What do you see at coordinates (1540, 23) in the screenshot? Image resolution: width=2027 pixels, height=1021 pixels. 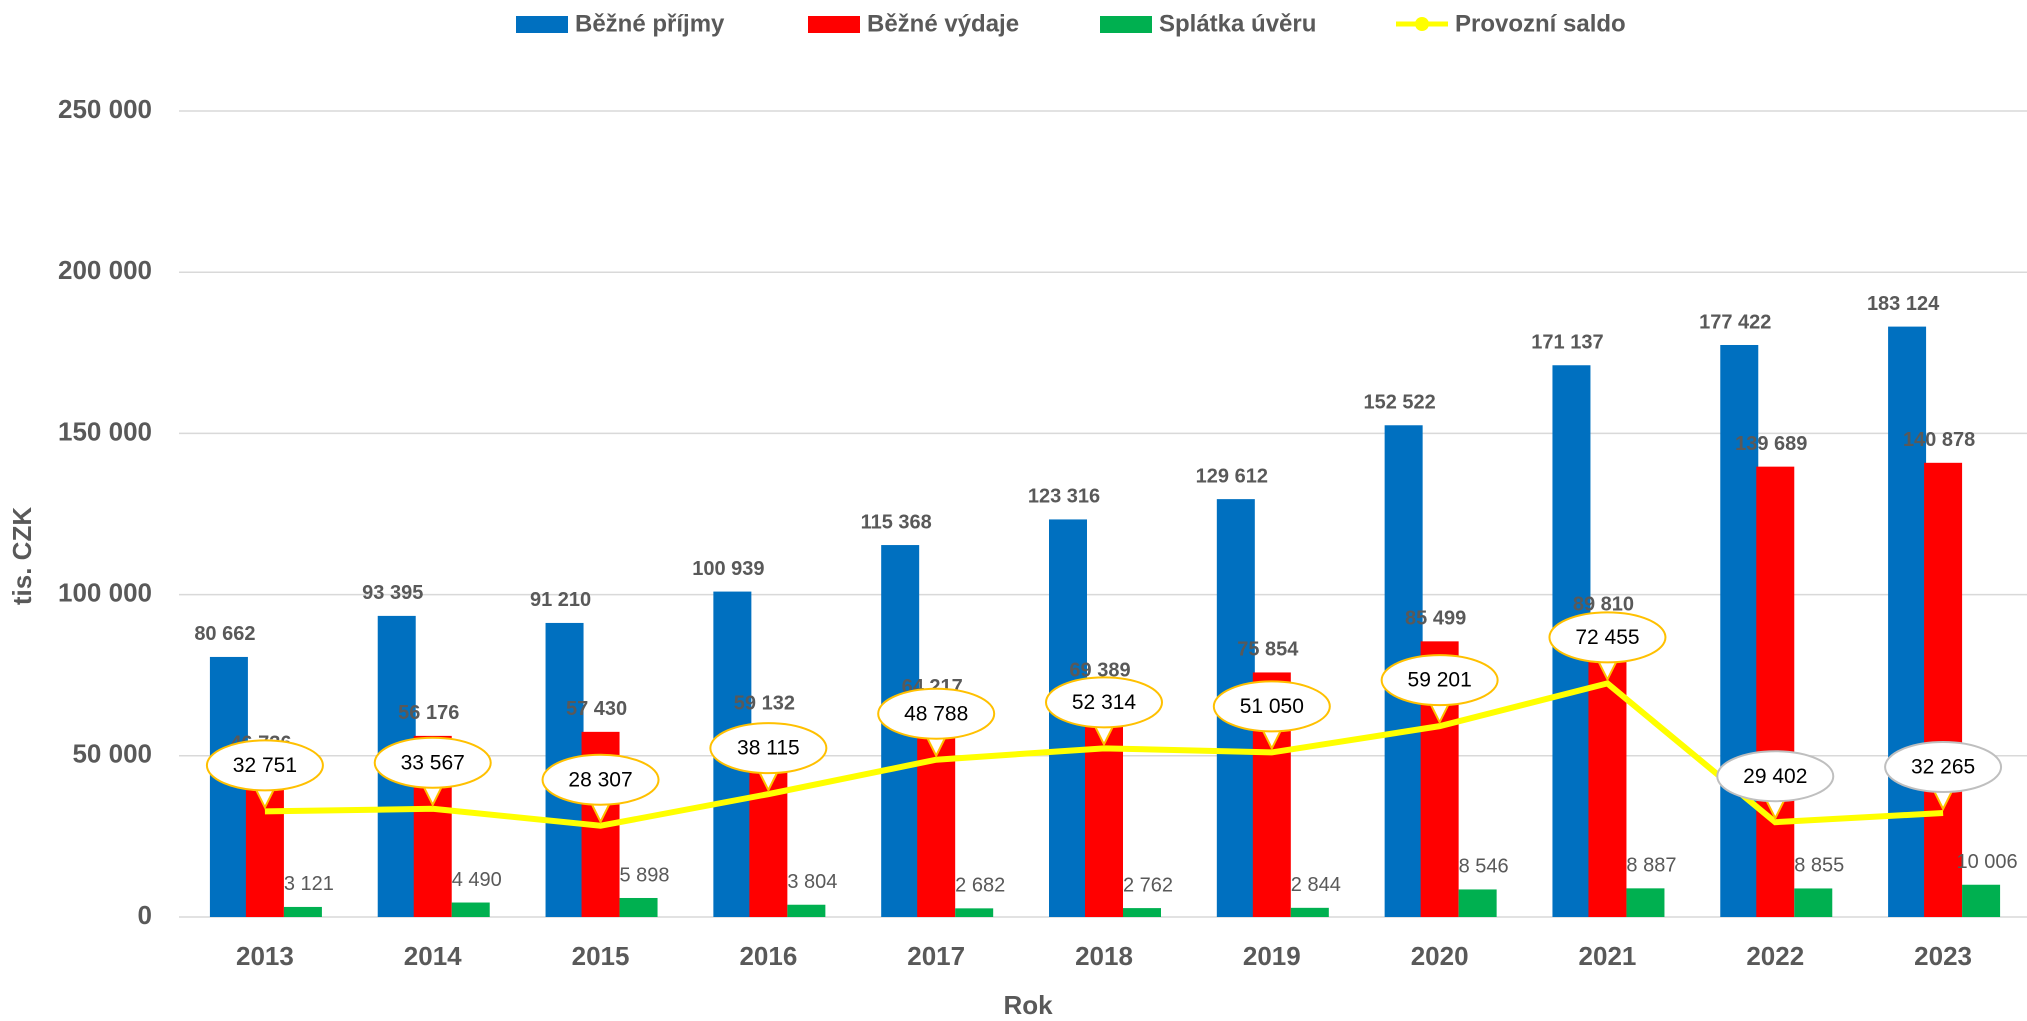 I see `legend-label: Provozní saldo` at bounding box center [1540, 23].